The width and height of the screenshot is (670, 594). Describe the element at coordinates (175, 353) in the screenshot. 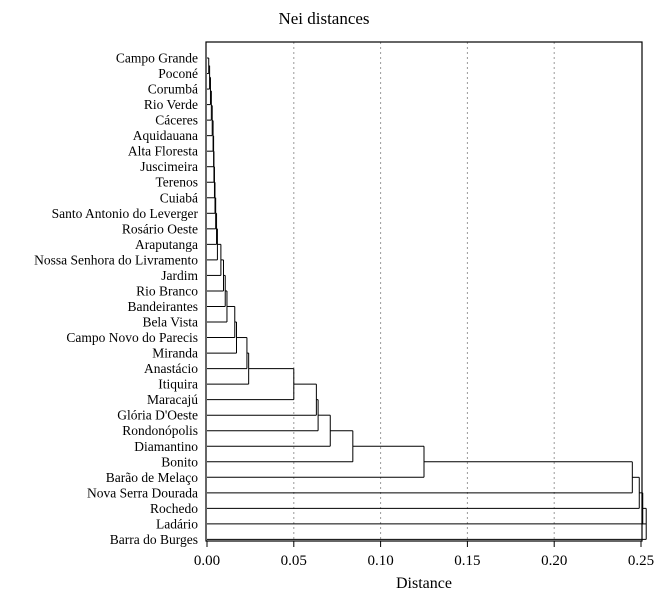

I see `leaf-label: Miranda` at that location.